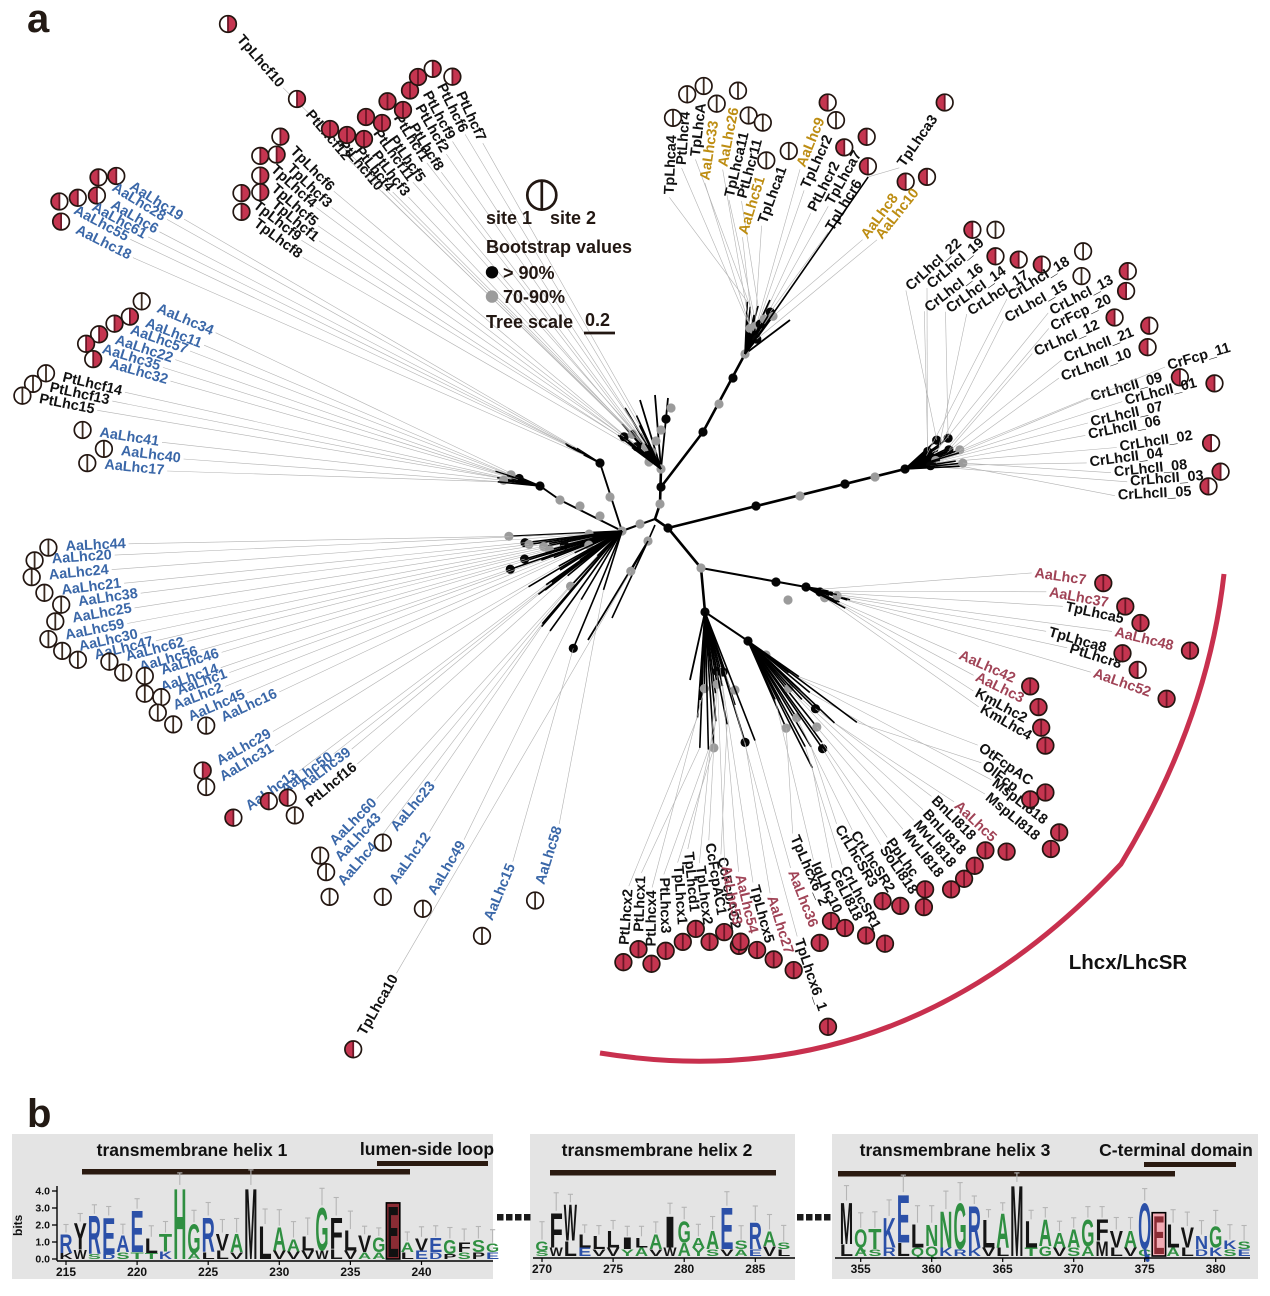  What do you see at coordinates (509, 218) in the screenshot?
I see `svg-text: site 1` at bounding box center [509, 218].